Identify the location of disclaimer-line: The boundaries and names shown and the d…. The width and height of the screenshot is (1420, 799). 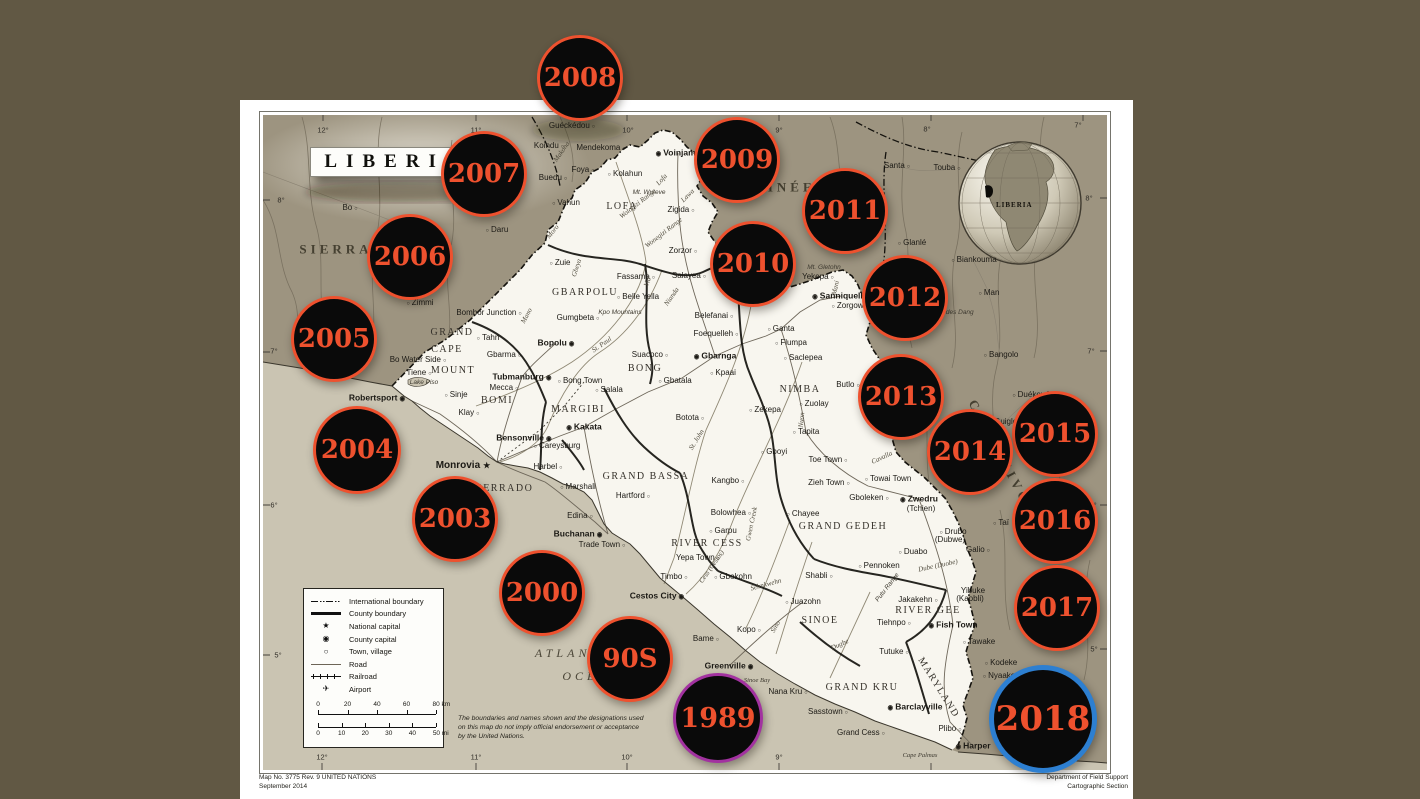
(551, 718).